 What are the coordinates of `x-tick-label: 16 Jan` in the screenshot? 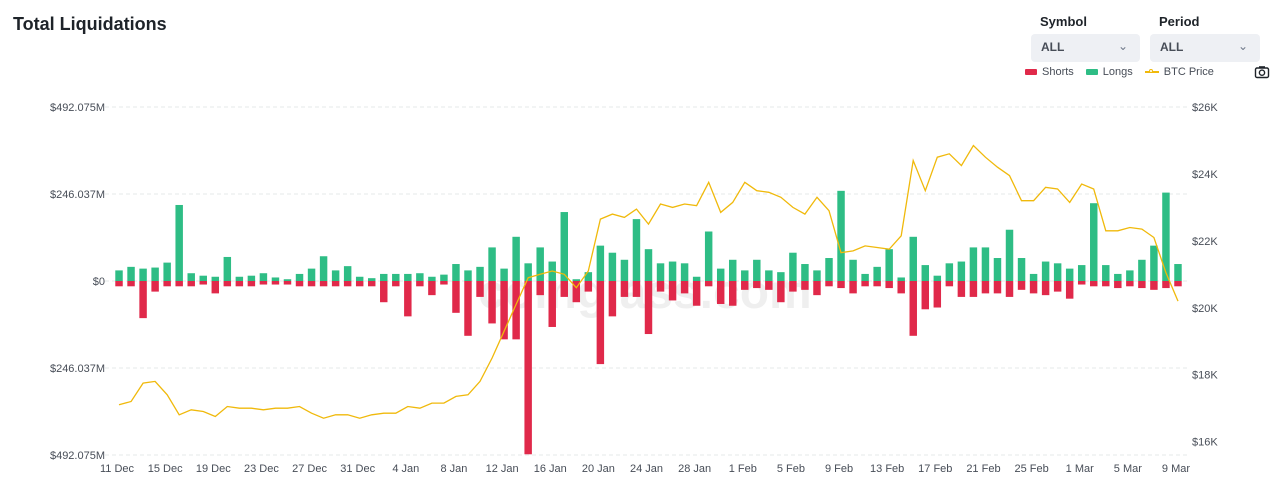 It's located at (550, 469).